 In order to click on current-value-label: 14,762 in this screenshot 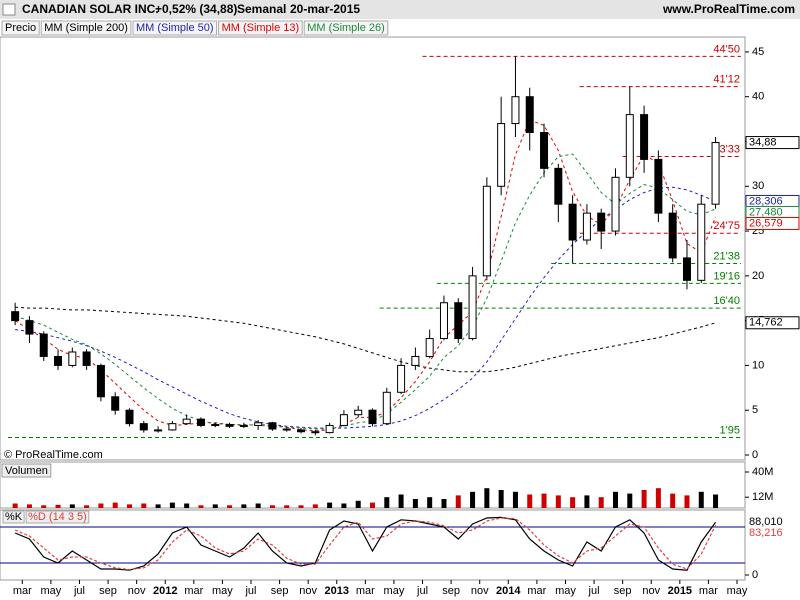, I will do `click(766, 323)`.